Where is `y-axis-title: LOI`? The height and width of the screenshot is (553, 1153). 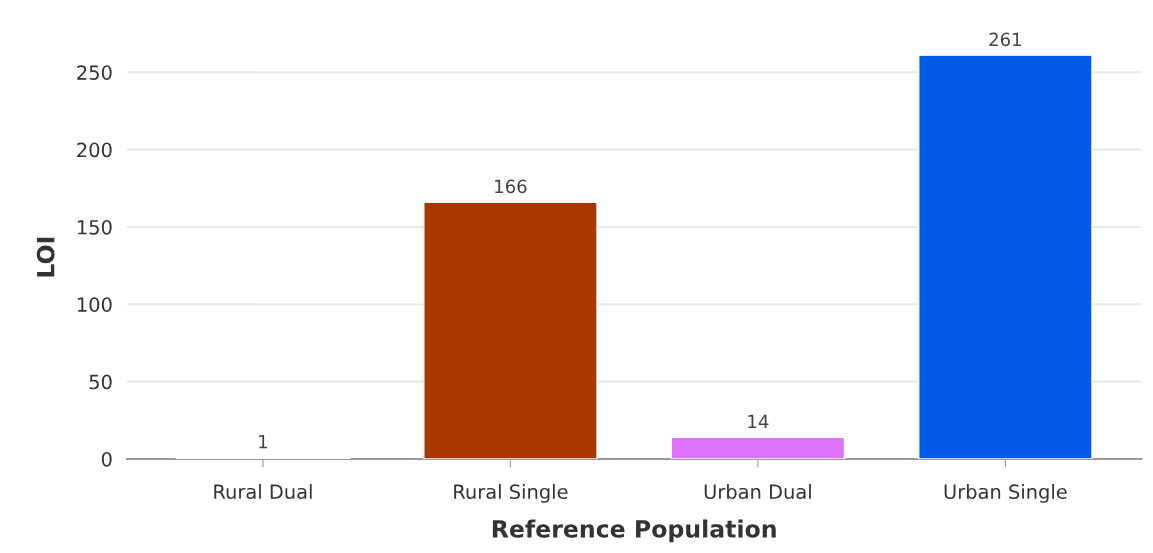
y-axis-title: LOI is located at coordinates (45, 257).